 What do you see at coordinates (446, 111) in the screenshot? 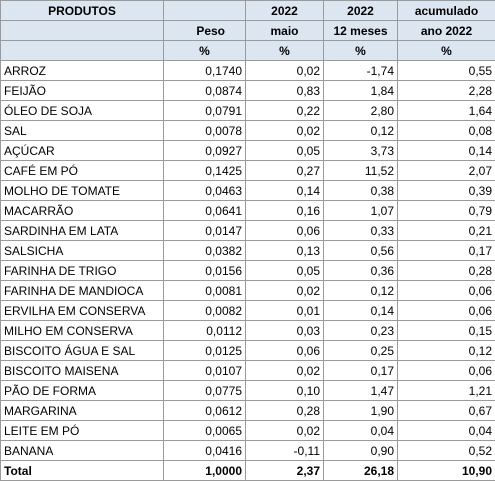
I see `value-cell: 1,64` at bounding box center [446, 111].